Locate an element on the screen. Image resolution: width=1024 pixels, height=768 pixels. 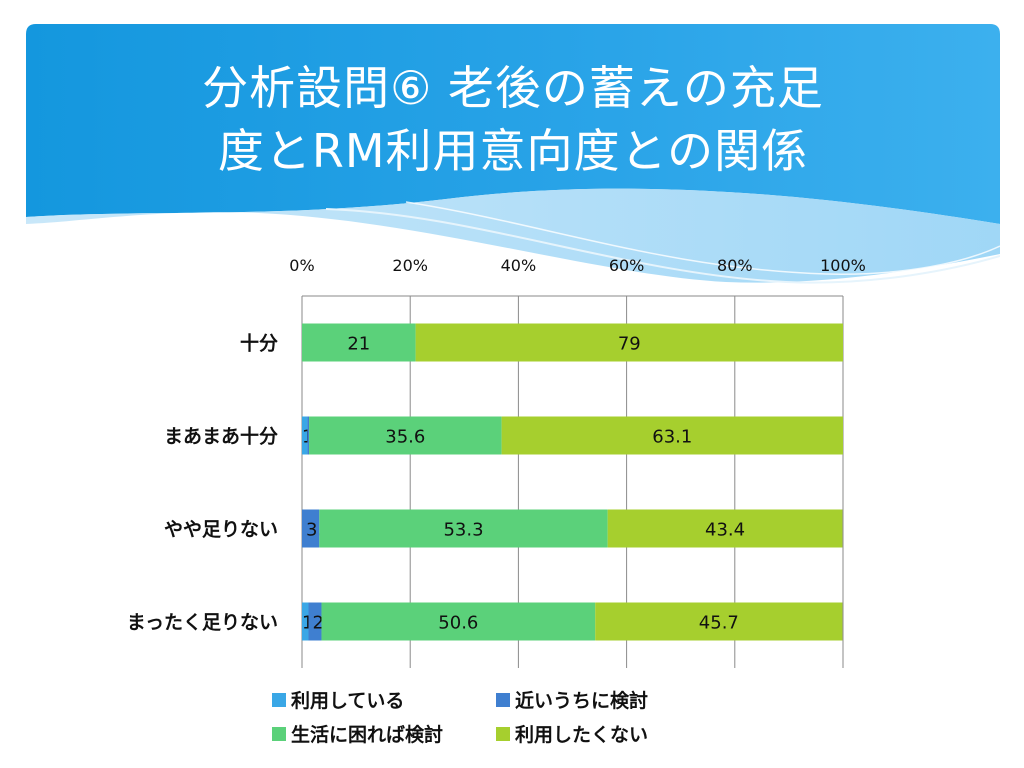
category-label: まあまあ十分 is located at coordinates (221, 436).